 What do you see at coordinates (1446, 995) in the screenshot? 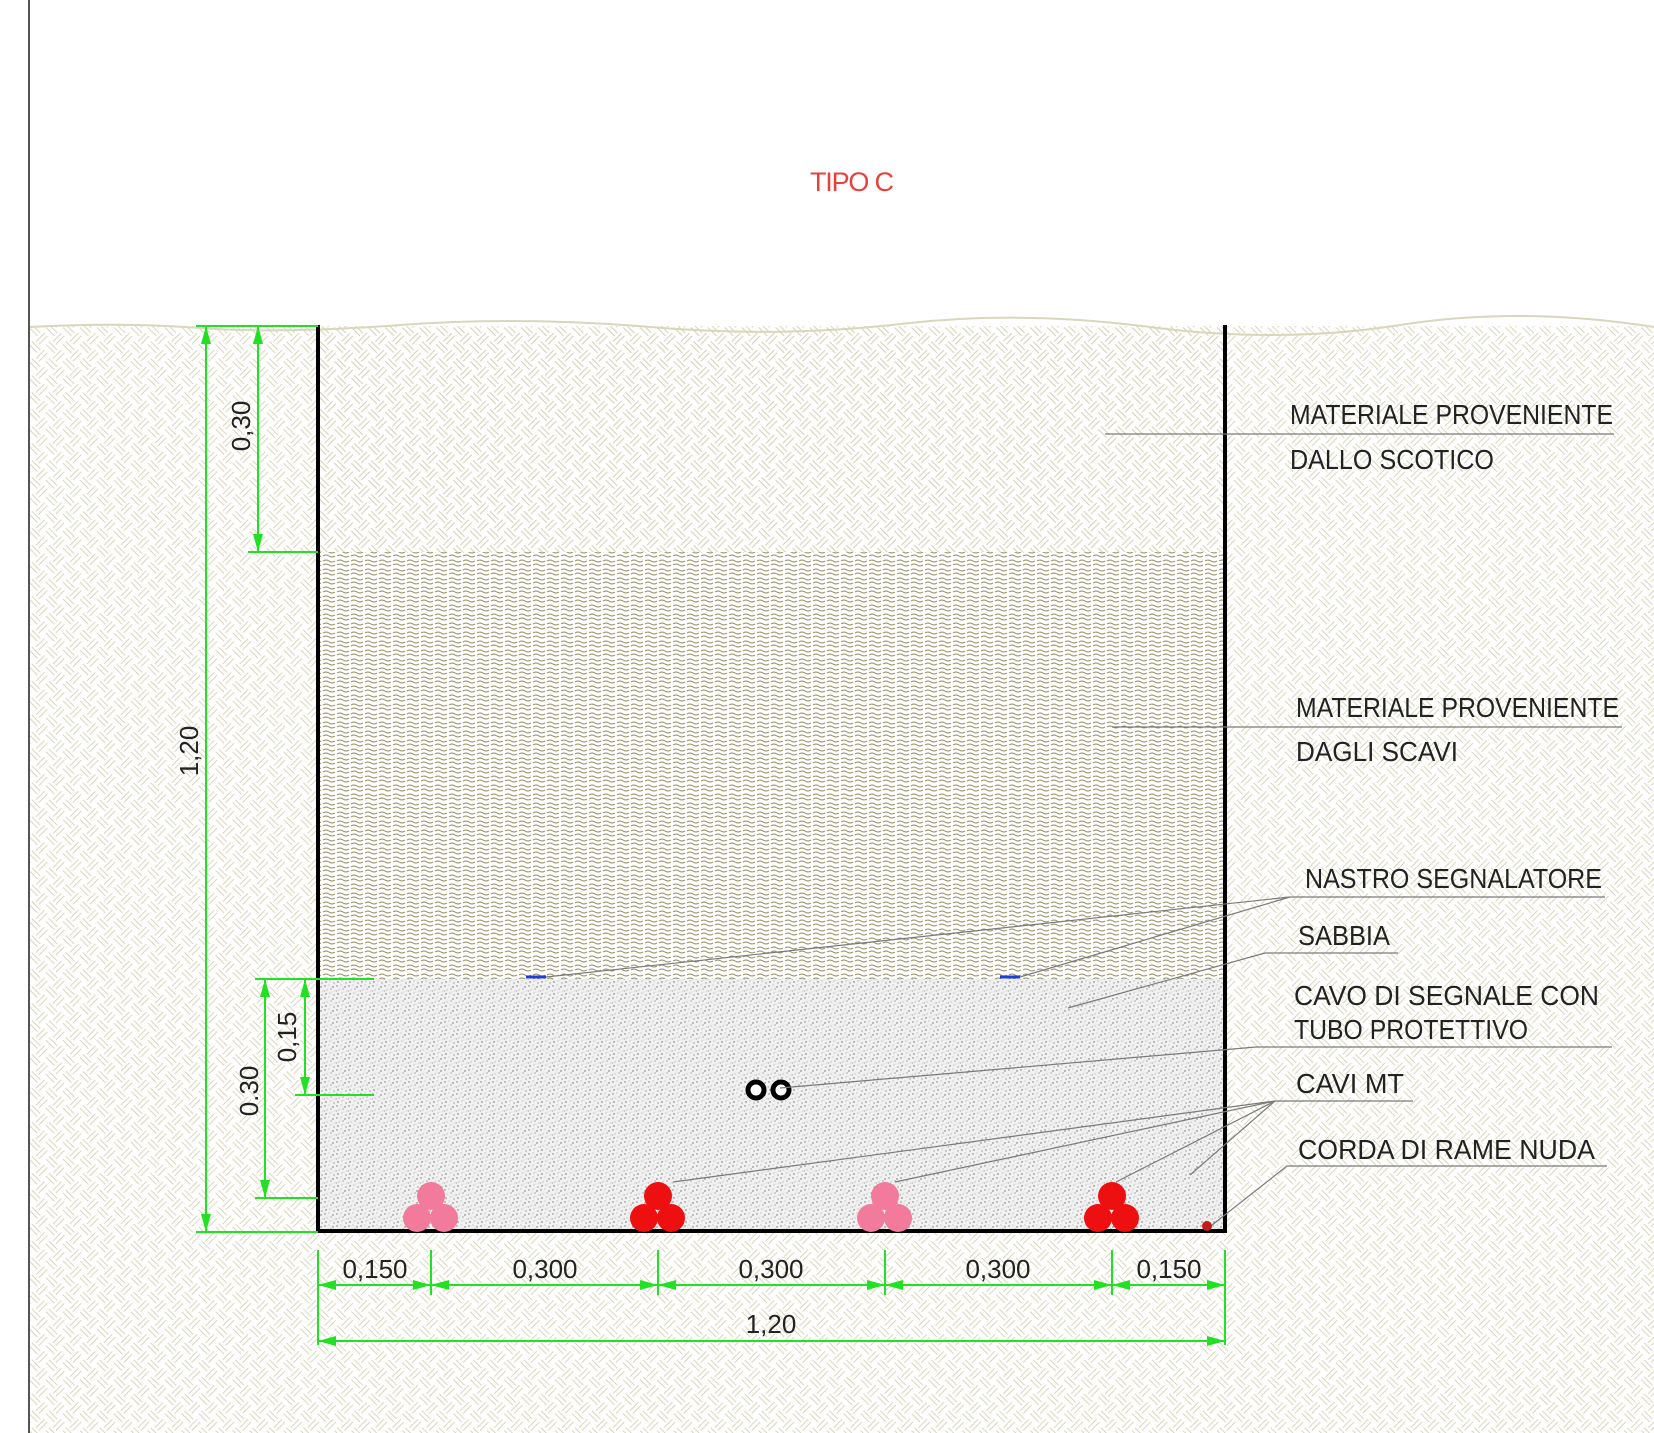
I see `label-signal-cable-line1: CAVO DI SEGNALE CON` at bounding box center [1446, 995].